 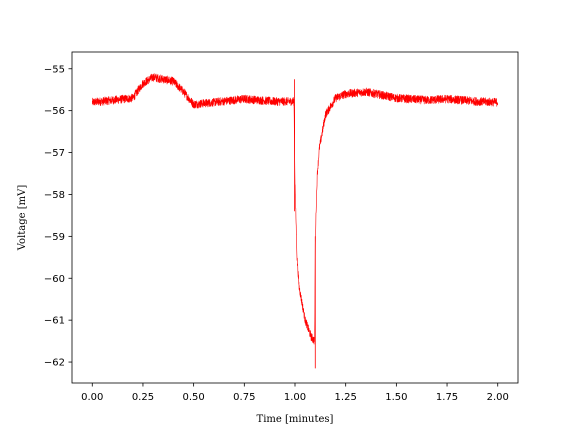 What do you see at coordinates (54, 363) in the screenshot?
I see `y-tick-label: −62` at bounding box center [54, 363].